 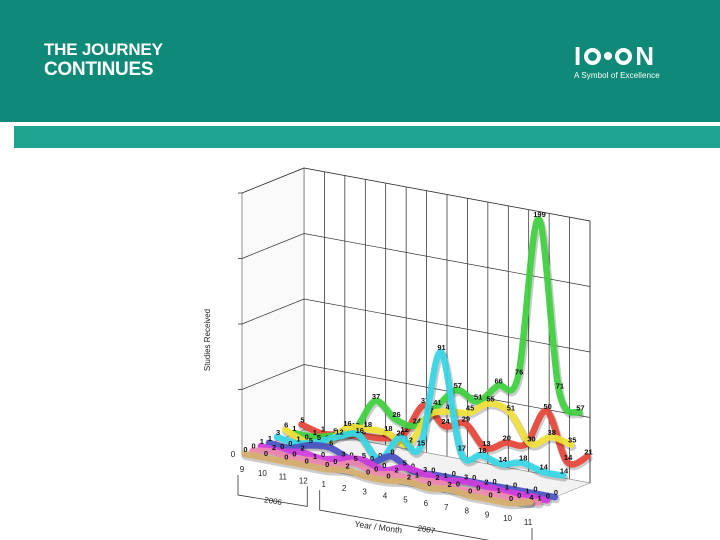 I want to click on x-tick-label: 12, so click(x=303, y=480).